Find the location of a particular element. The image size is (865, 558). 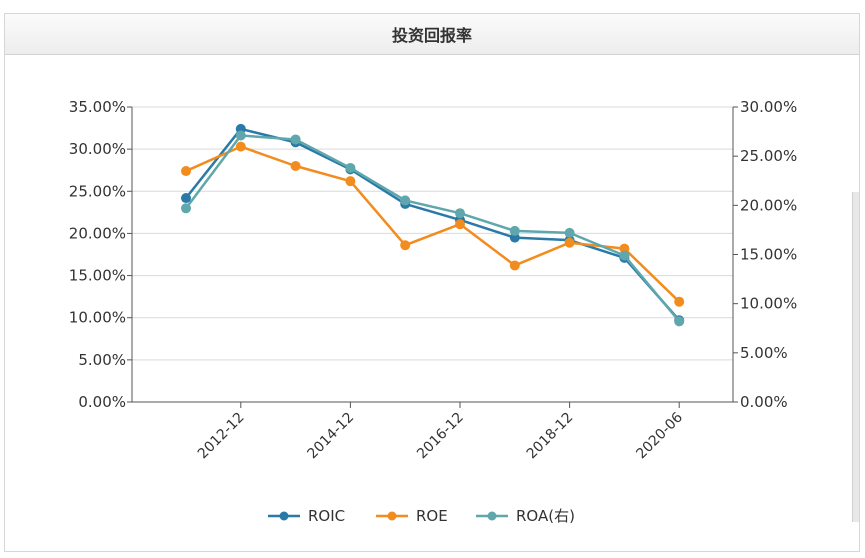

legend-label: ROA(右) is located at coordinates (545, 516).